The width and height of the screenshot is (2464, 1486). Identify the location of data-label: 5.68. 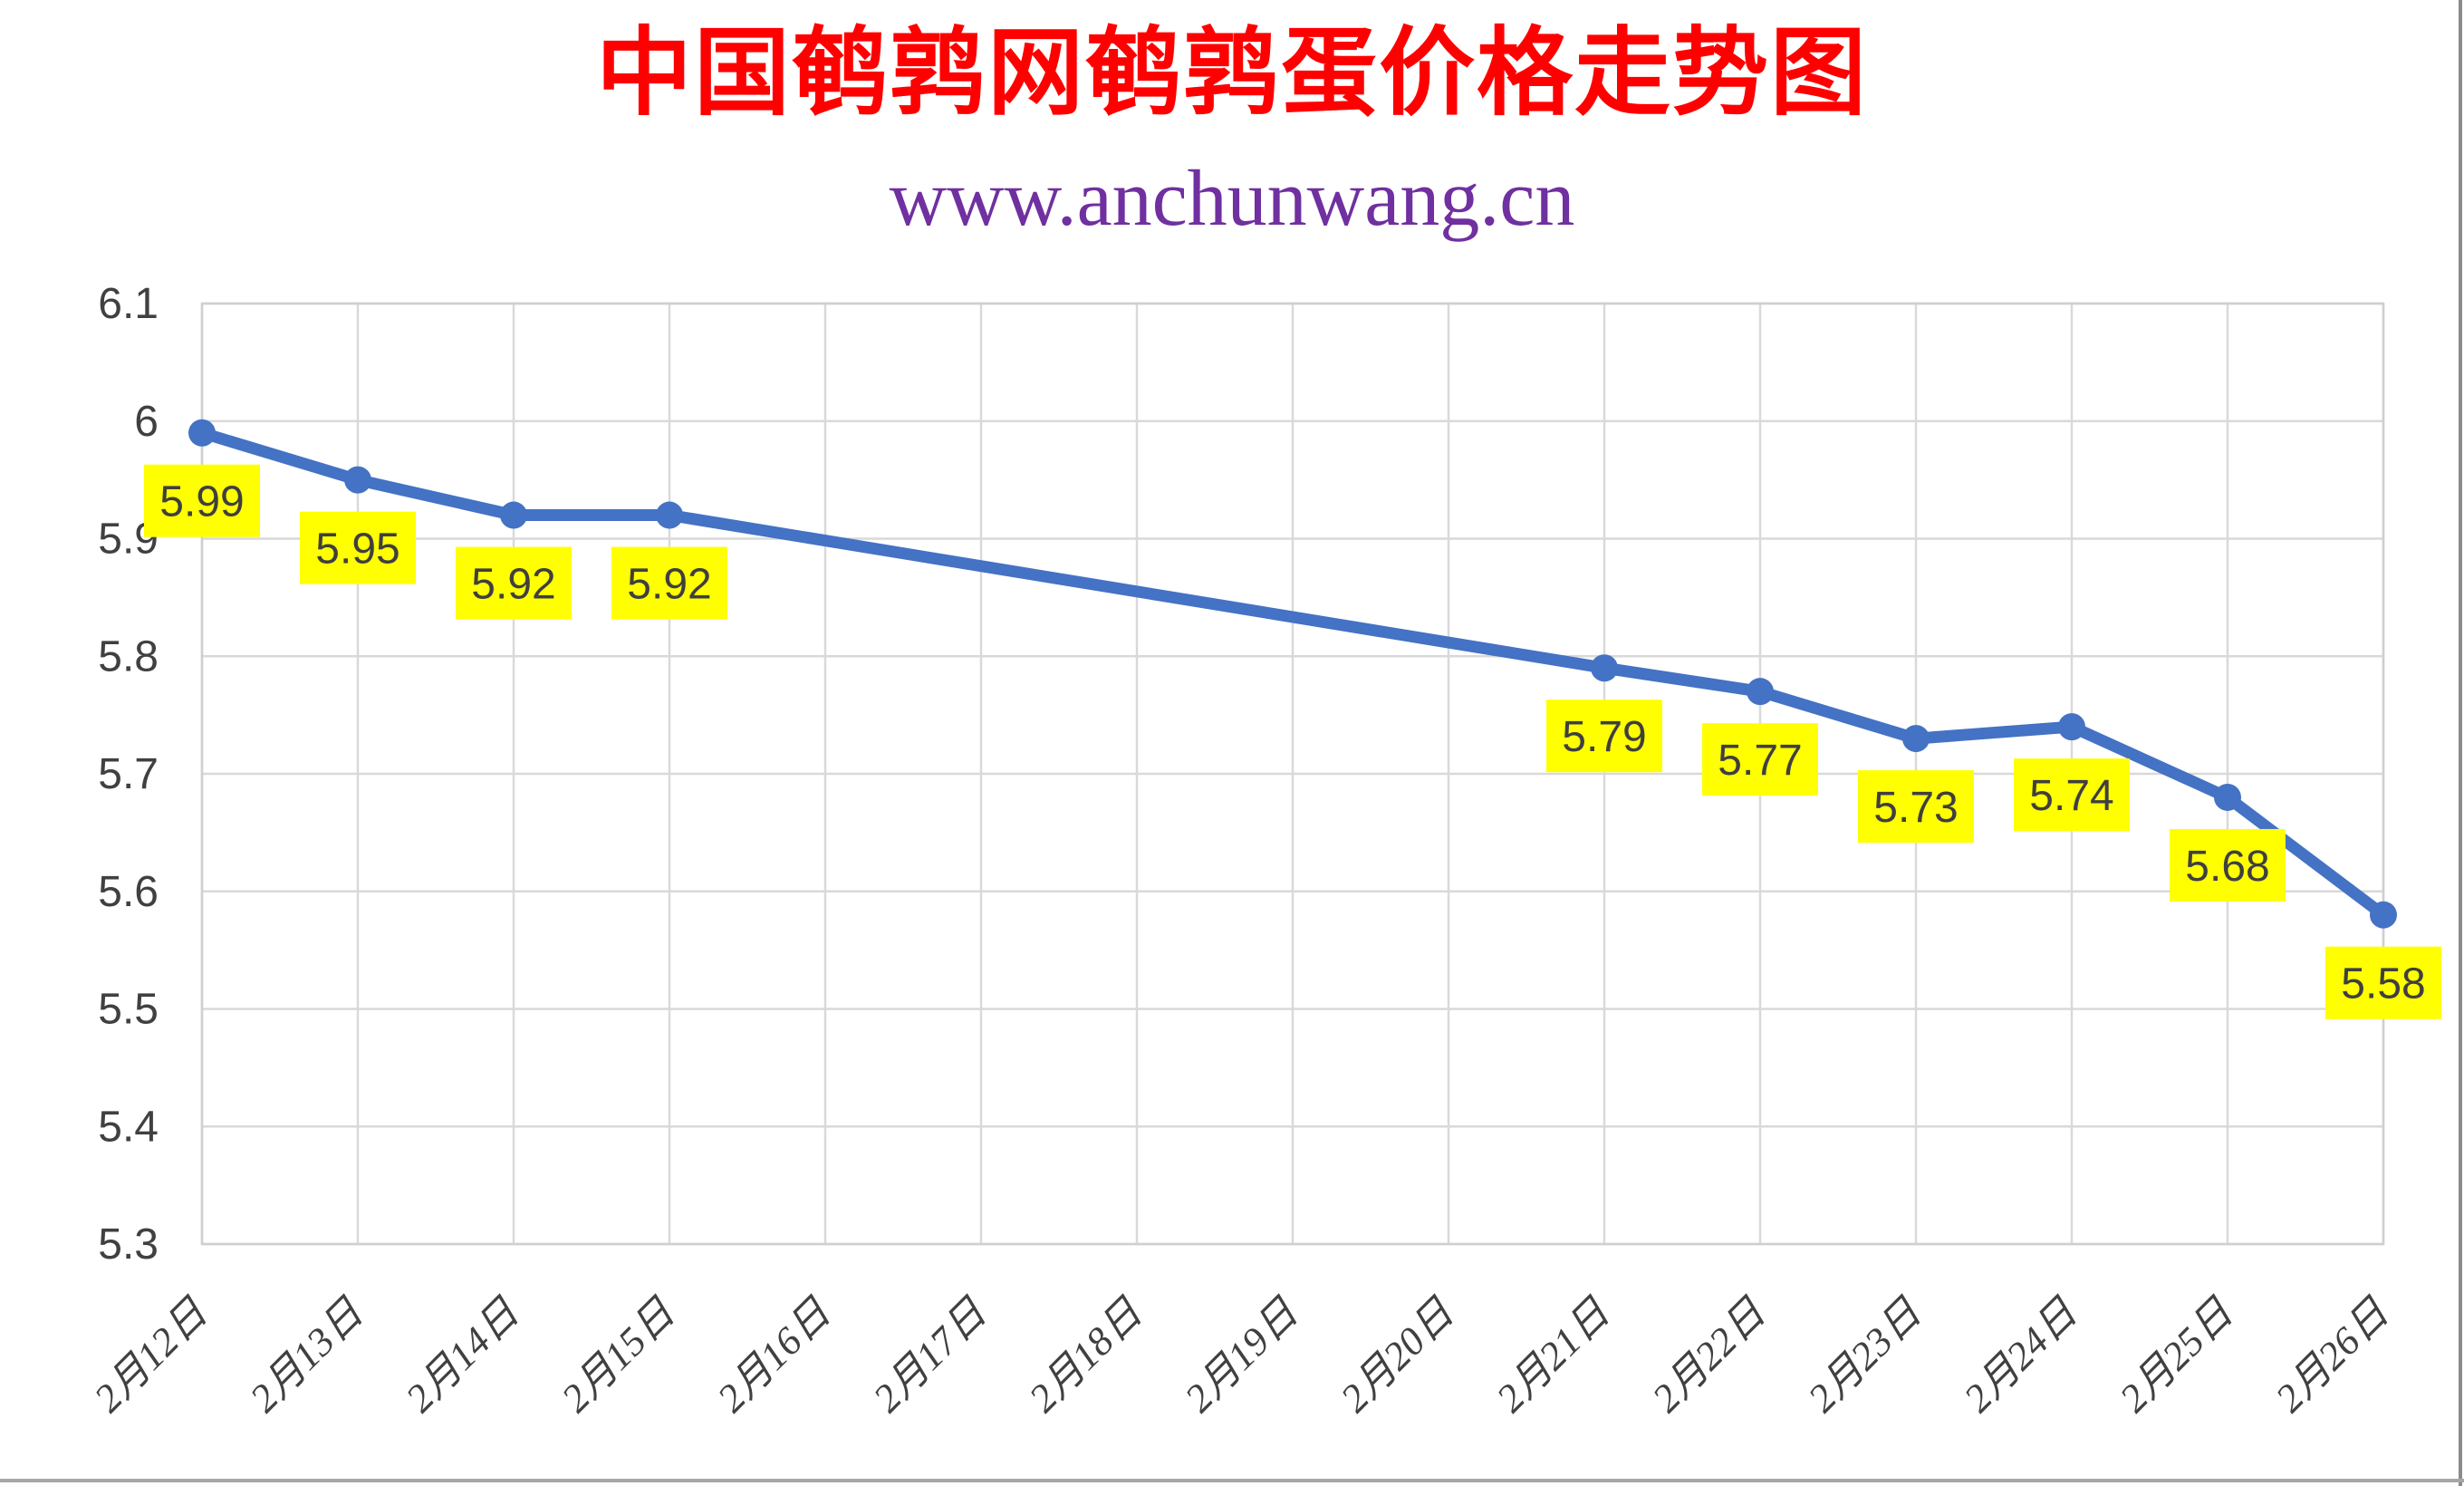
(2228, 865).